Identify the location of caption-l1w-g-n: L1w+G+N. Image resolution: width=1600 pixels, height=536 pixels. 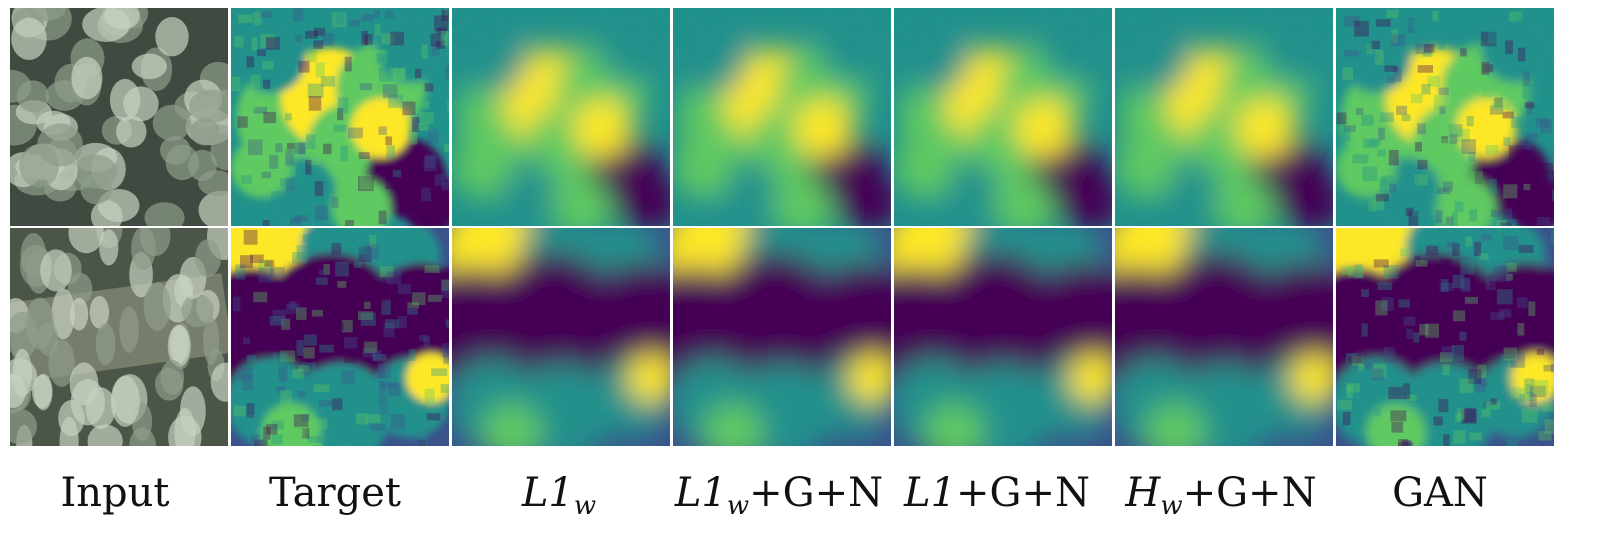
(779, 495).